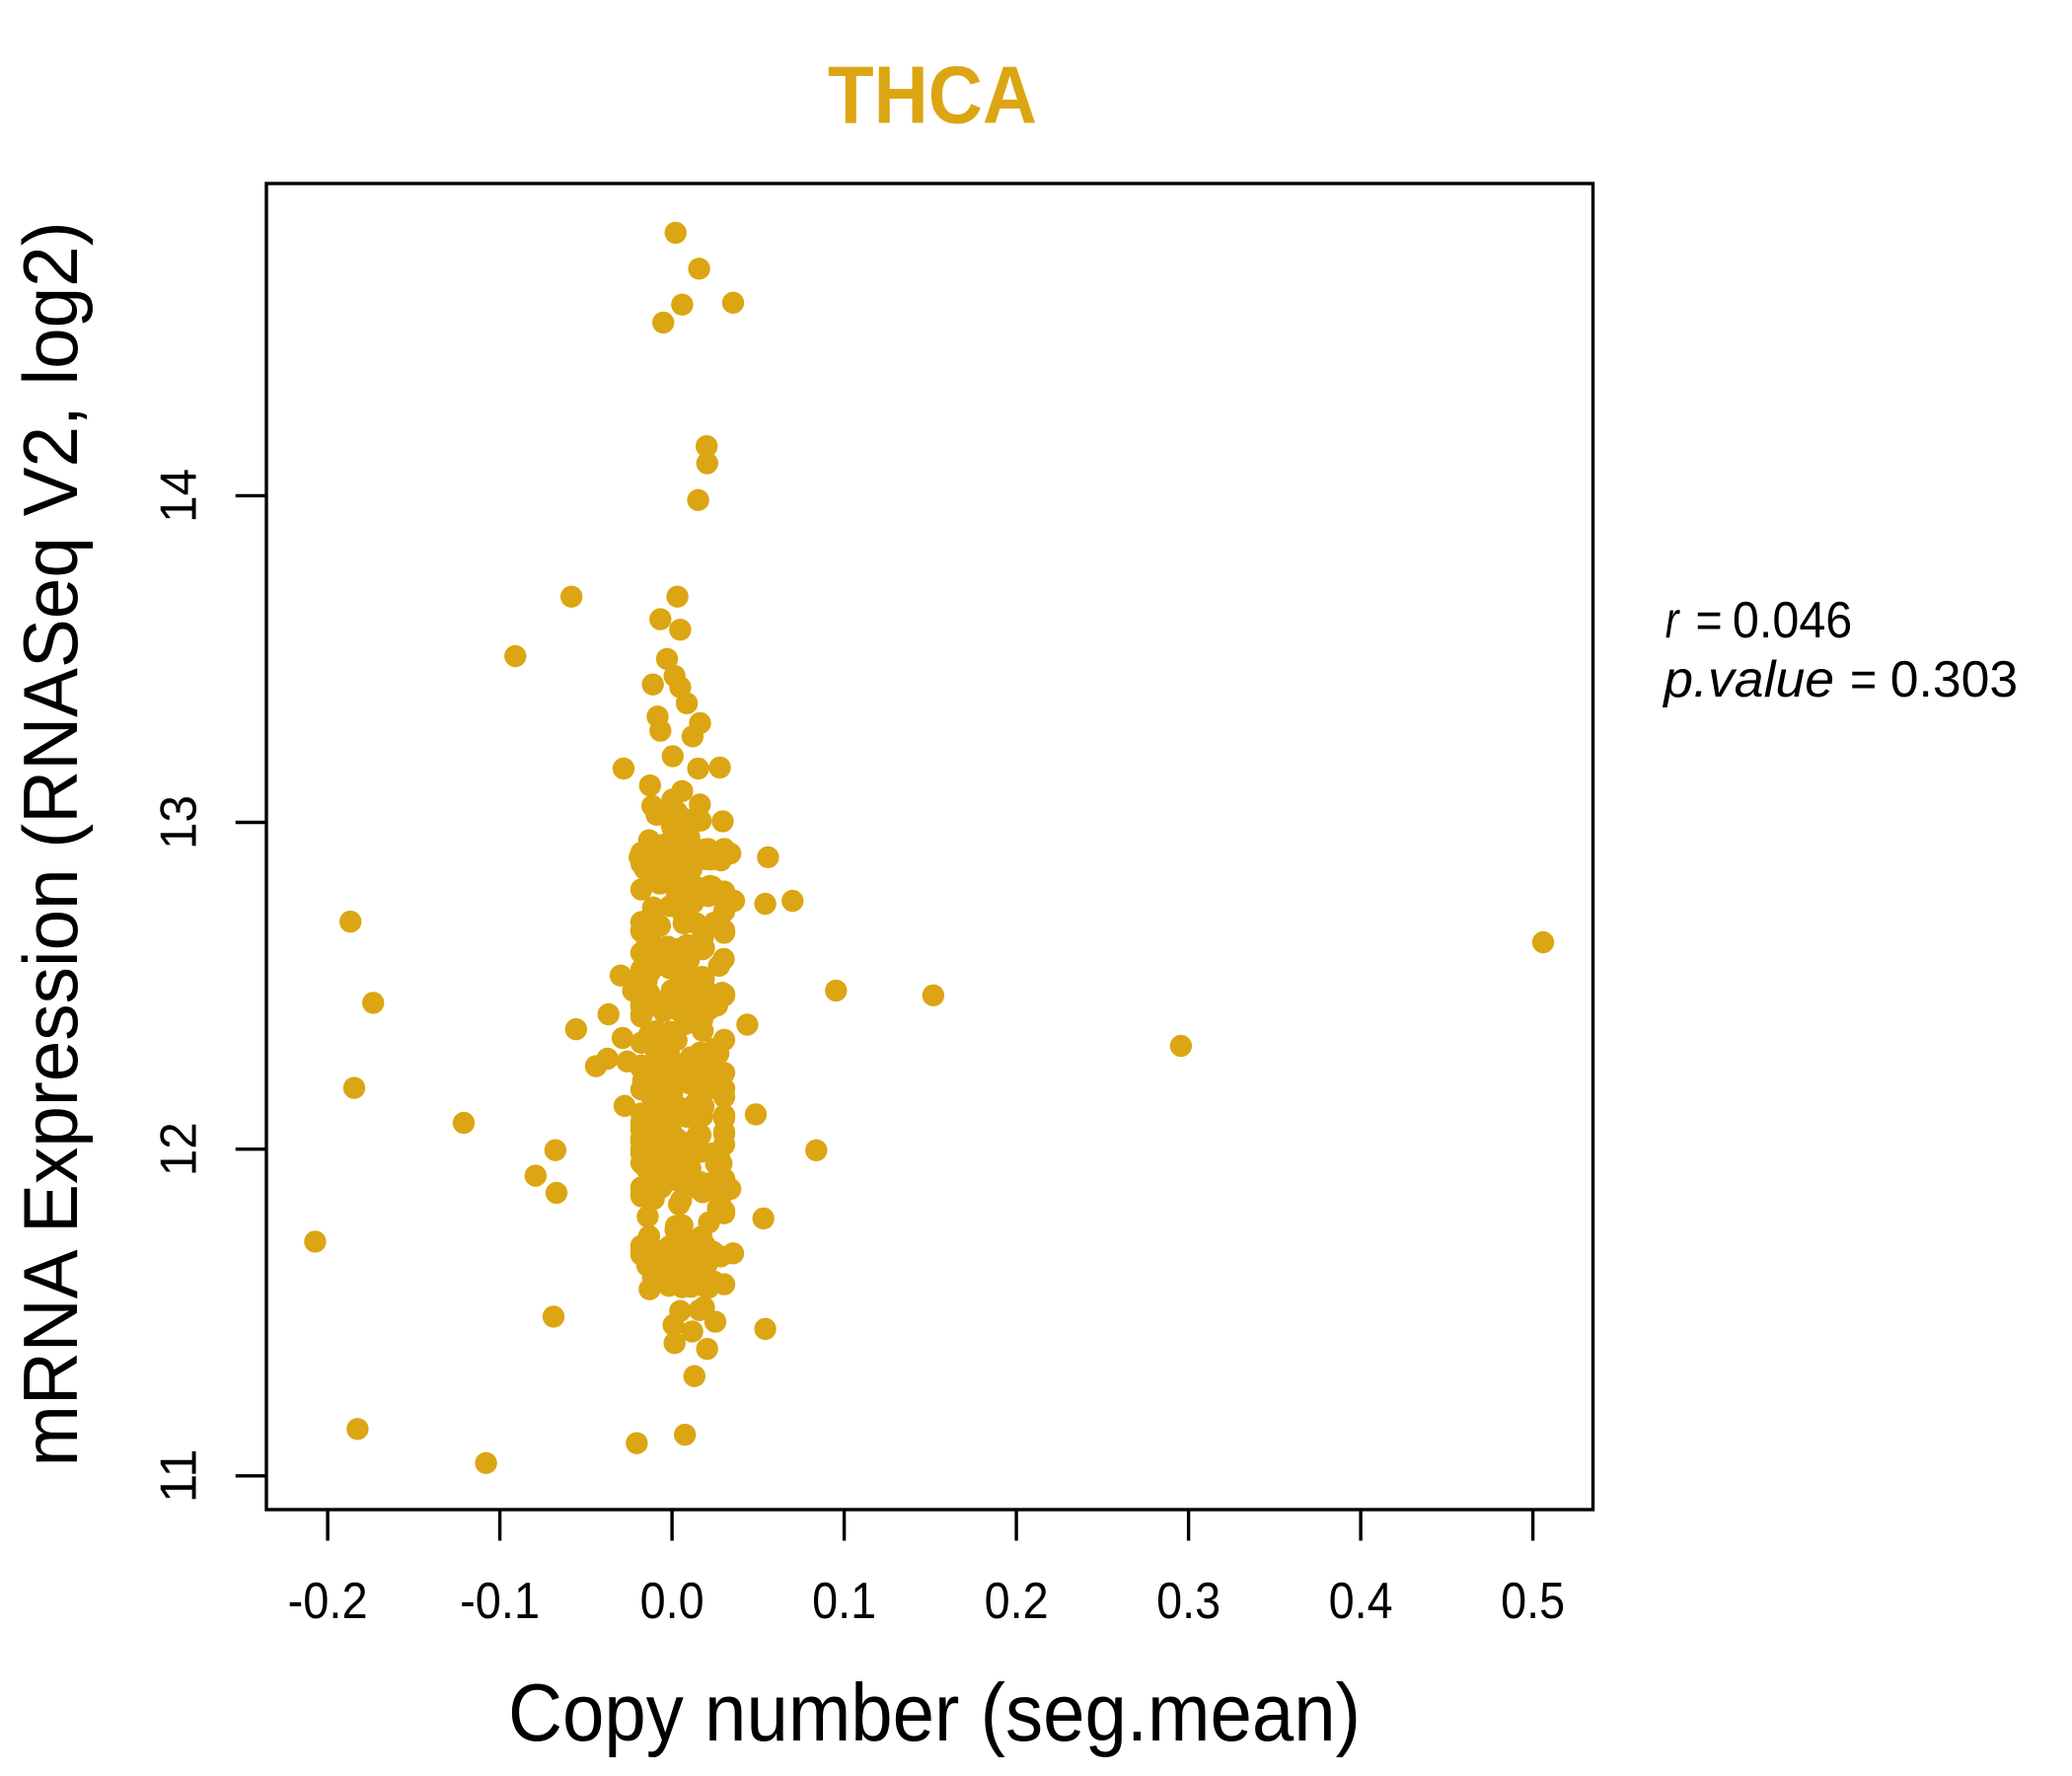  Describe the element at coordinates (672, 1602) in the screenshot. I see `svg-text: 0.0` at that location.